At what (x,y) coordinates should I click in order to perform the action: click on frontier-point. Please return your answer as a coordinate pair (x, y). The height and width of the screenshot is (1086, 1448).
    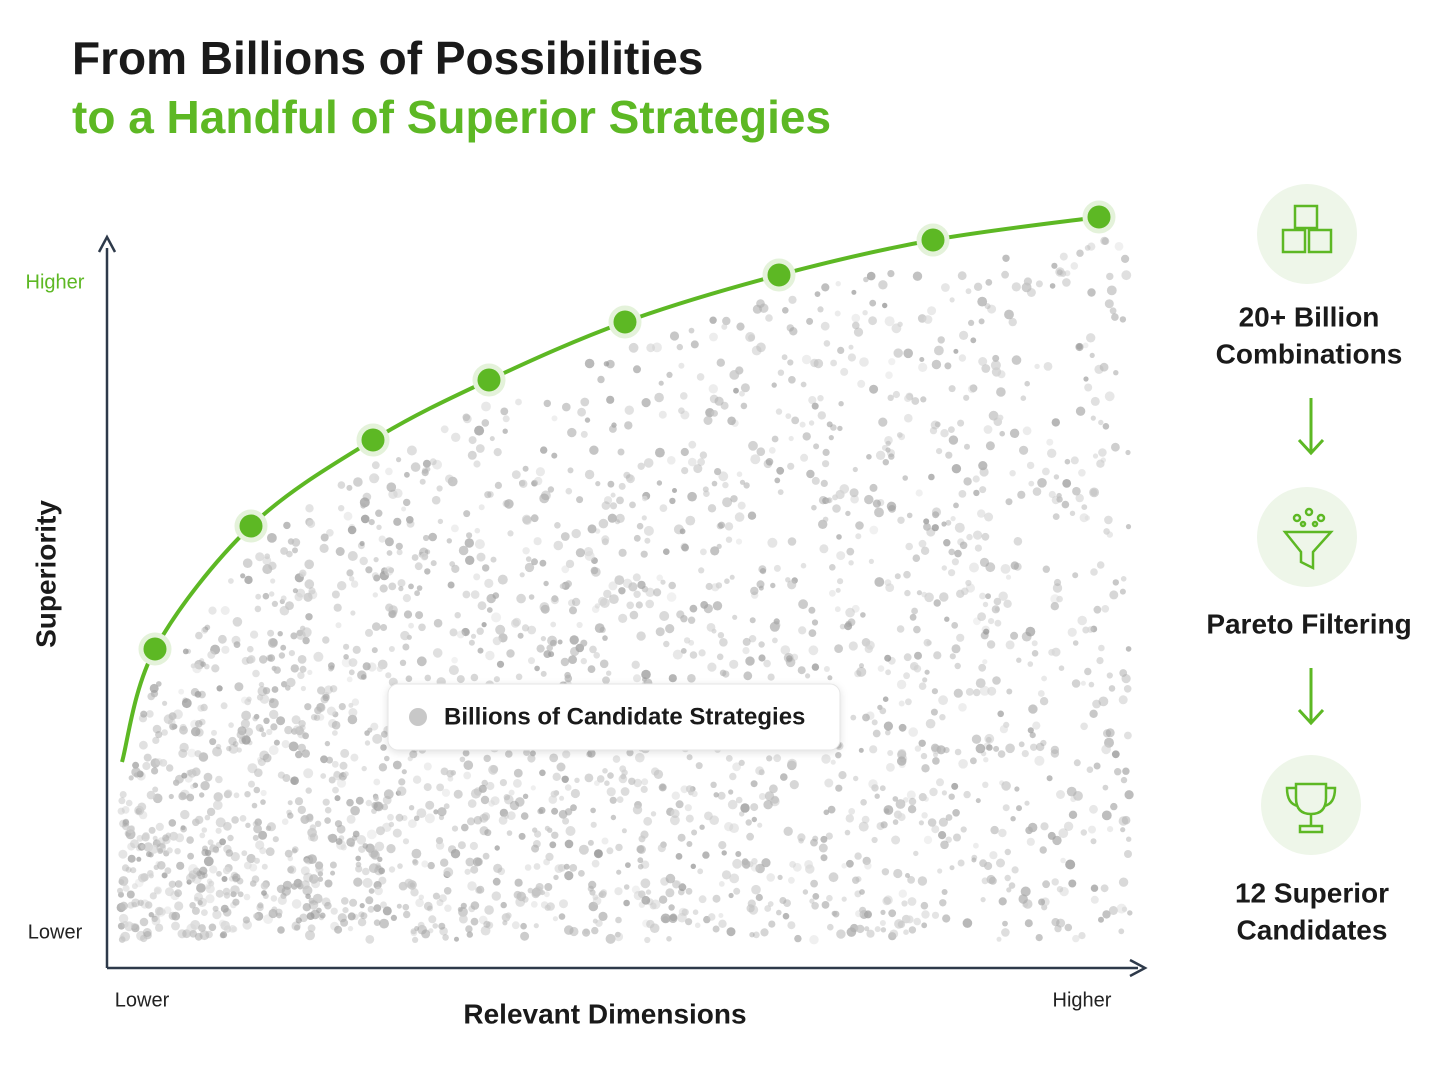
    Looking at the image, I should click on (155, 649).